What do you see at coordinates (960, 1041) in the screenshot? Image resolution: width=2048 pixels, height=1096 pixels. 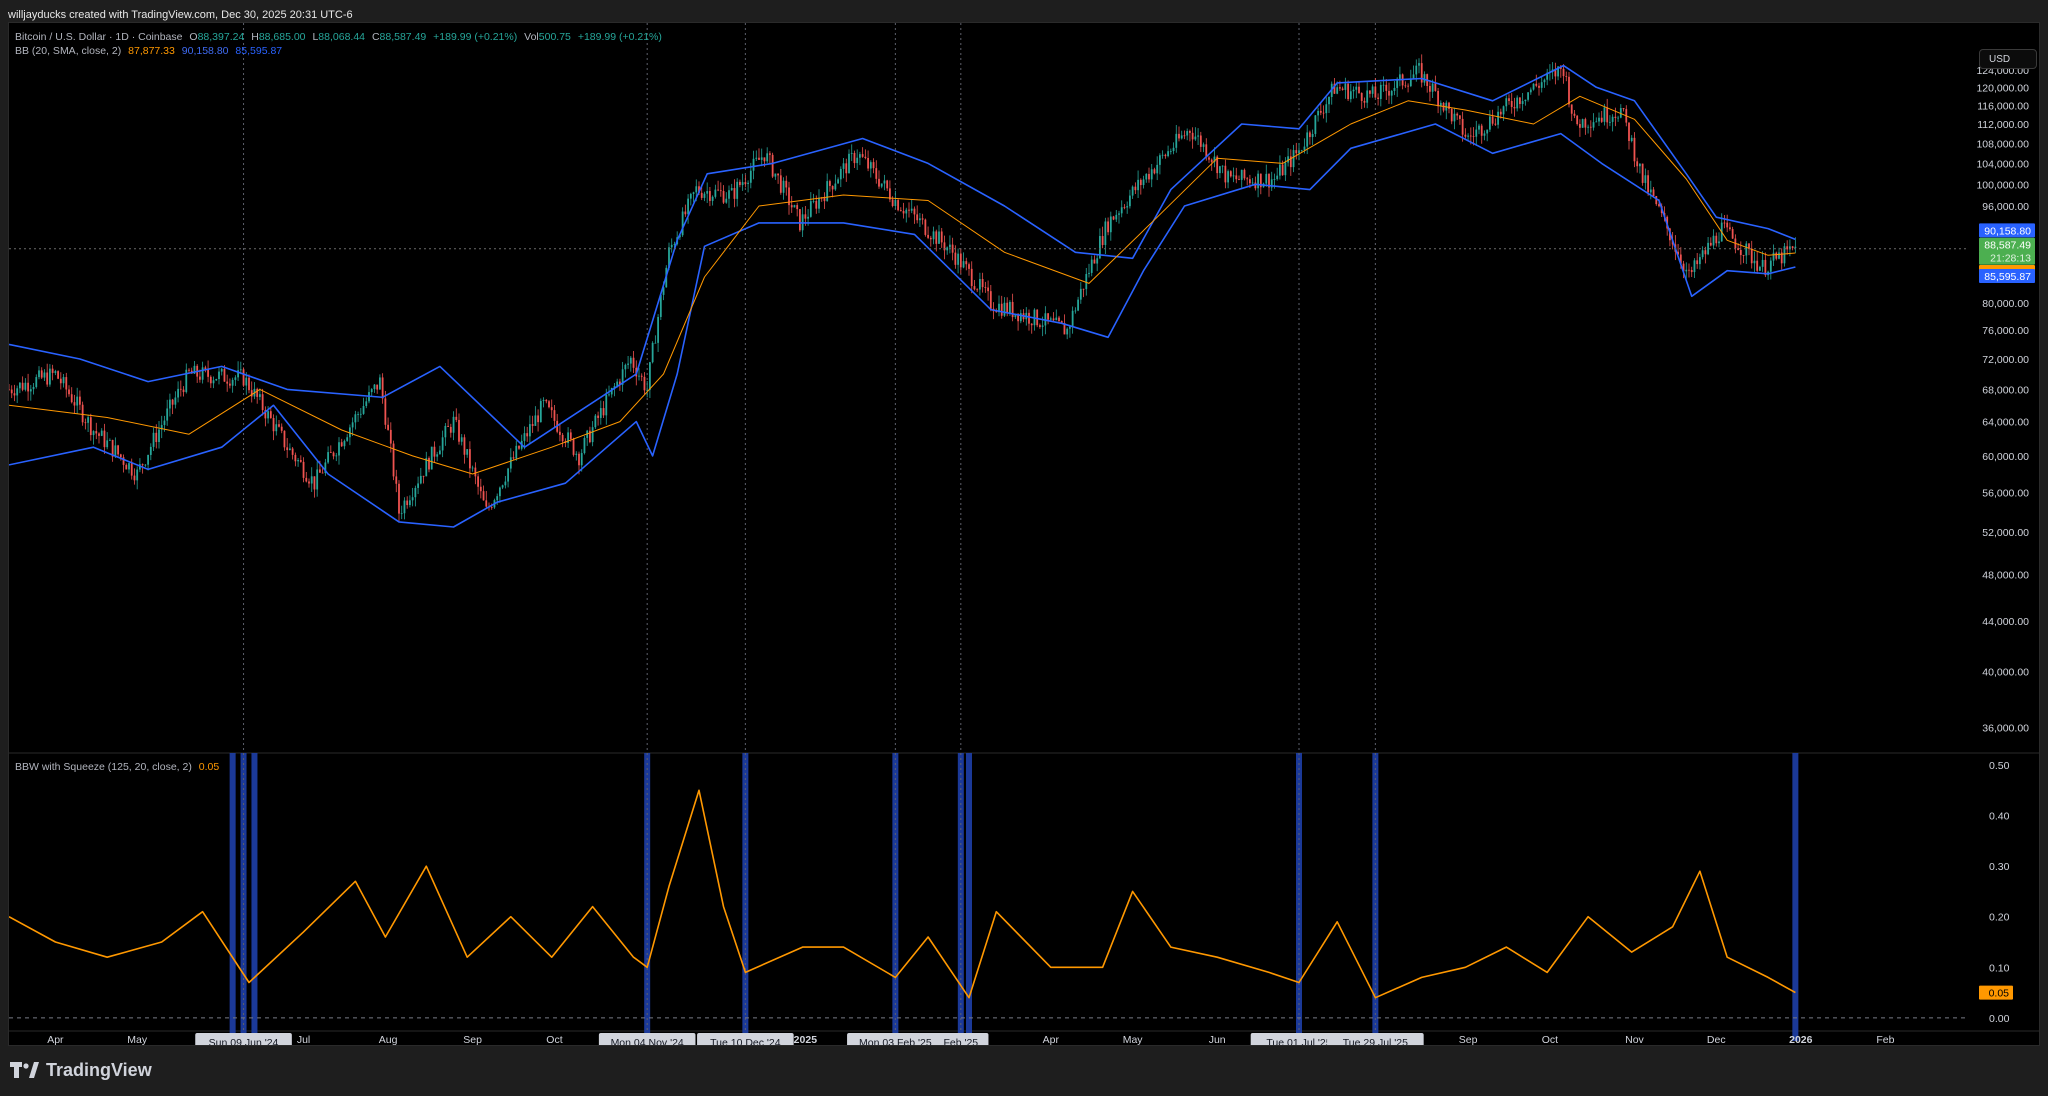 I see `crosshair-date-chip-text: Feb '25` at bounding box center [960, 1041].